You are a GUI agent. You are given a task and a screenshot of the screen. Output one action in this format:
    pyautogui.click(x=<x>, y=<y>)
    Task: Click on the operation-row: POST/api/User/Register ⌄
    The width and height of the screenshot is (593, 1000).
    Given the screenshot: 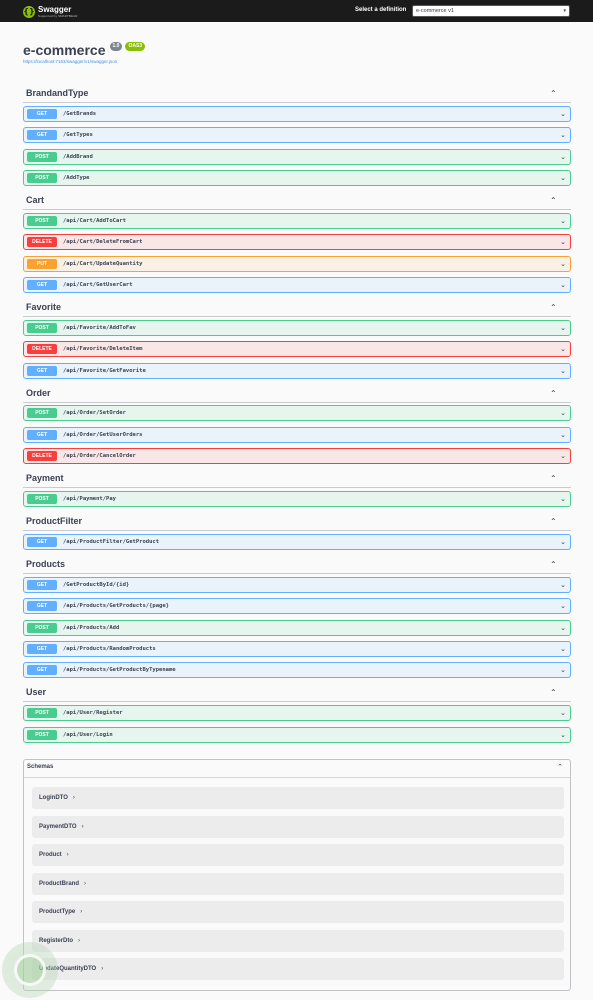 What is the action you would take?
    pyautogui.click(x=297, y=713)
    